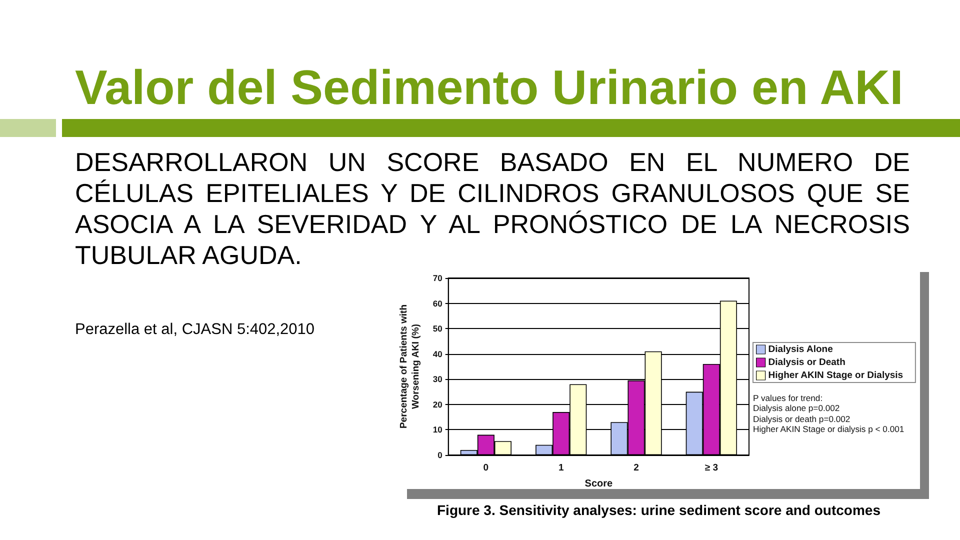 This screenshot has height=540, width=960. Describe the element at coordinates (800, 349) in the screenshot. I see `legend-label: Dialysis Alone` at that location.